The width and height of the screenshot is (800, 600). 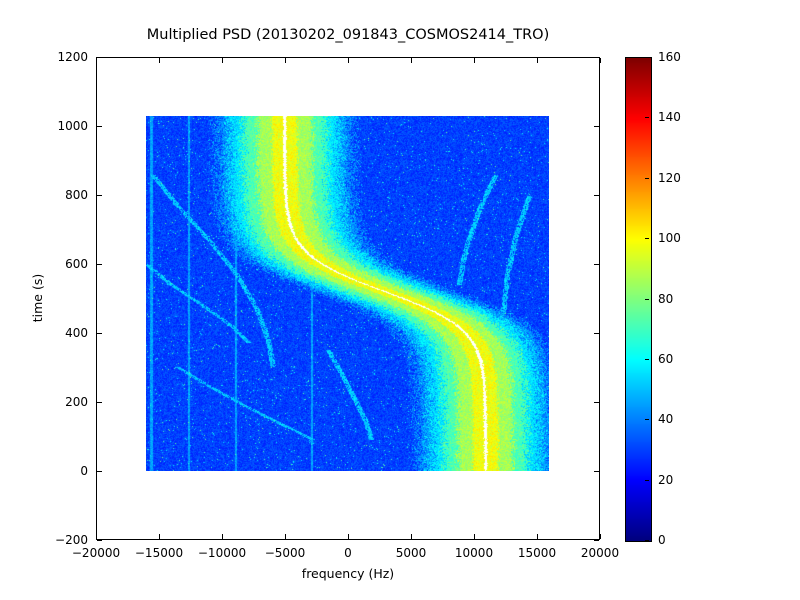 What do you see at coordinates (666, 359) in the screenshot?
I see `colorbar-tick-label: 60` at bounding box center [666, 359].